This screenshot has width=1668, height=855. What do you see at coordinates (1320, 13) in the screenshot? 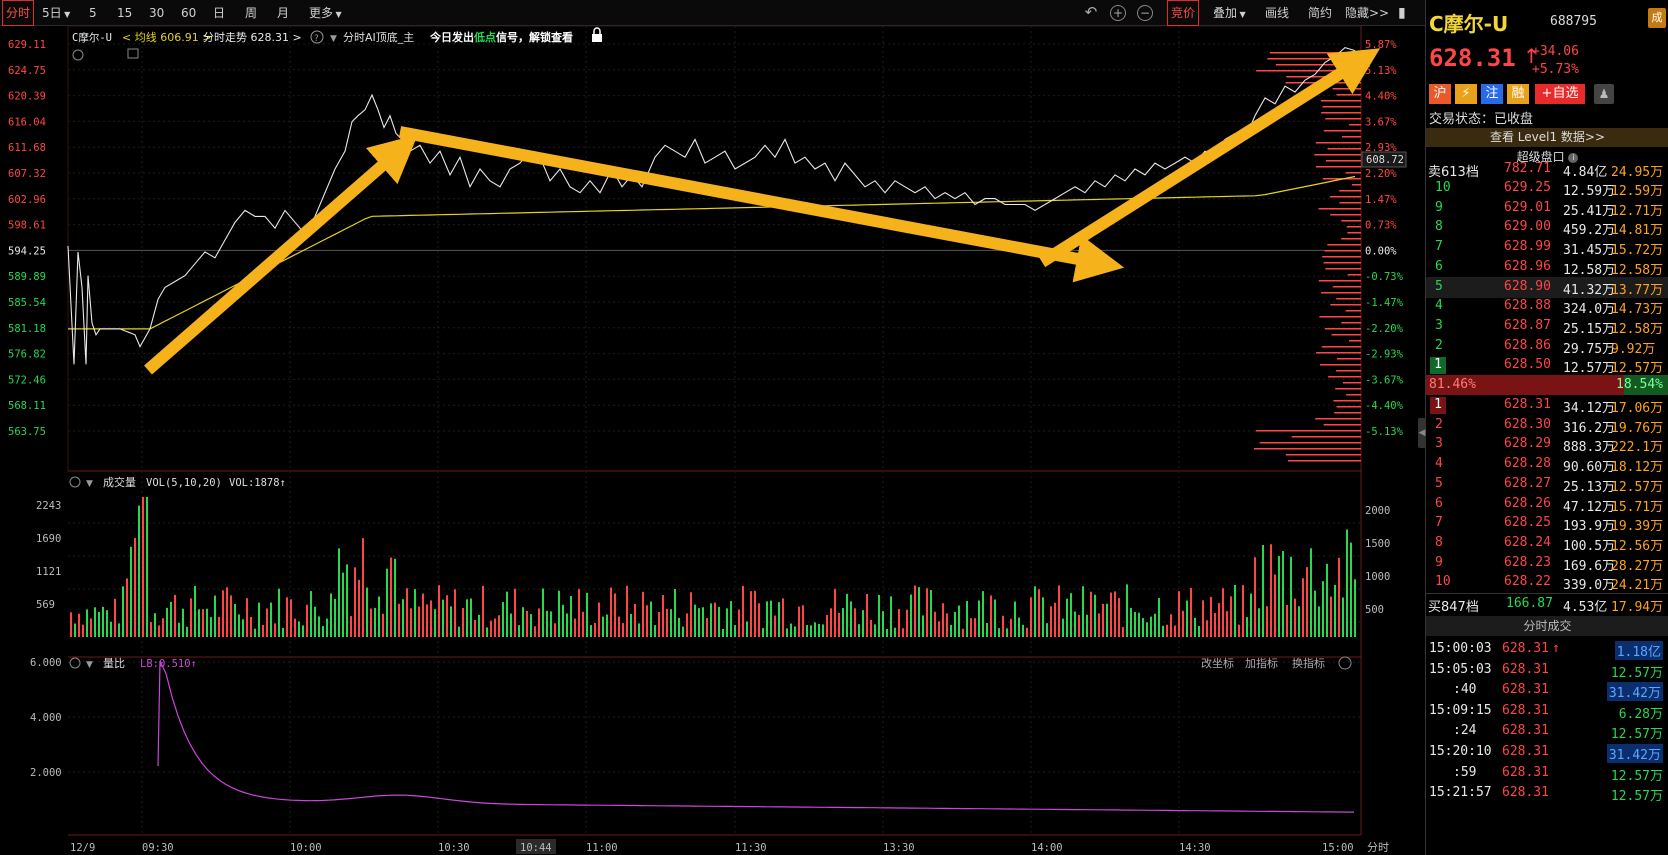
I see `simple-mode-button: 简约` at bounding box center [1320, 13].